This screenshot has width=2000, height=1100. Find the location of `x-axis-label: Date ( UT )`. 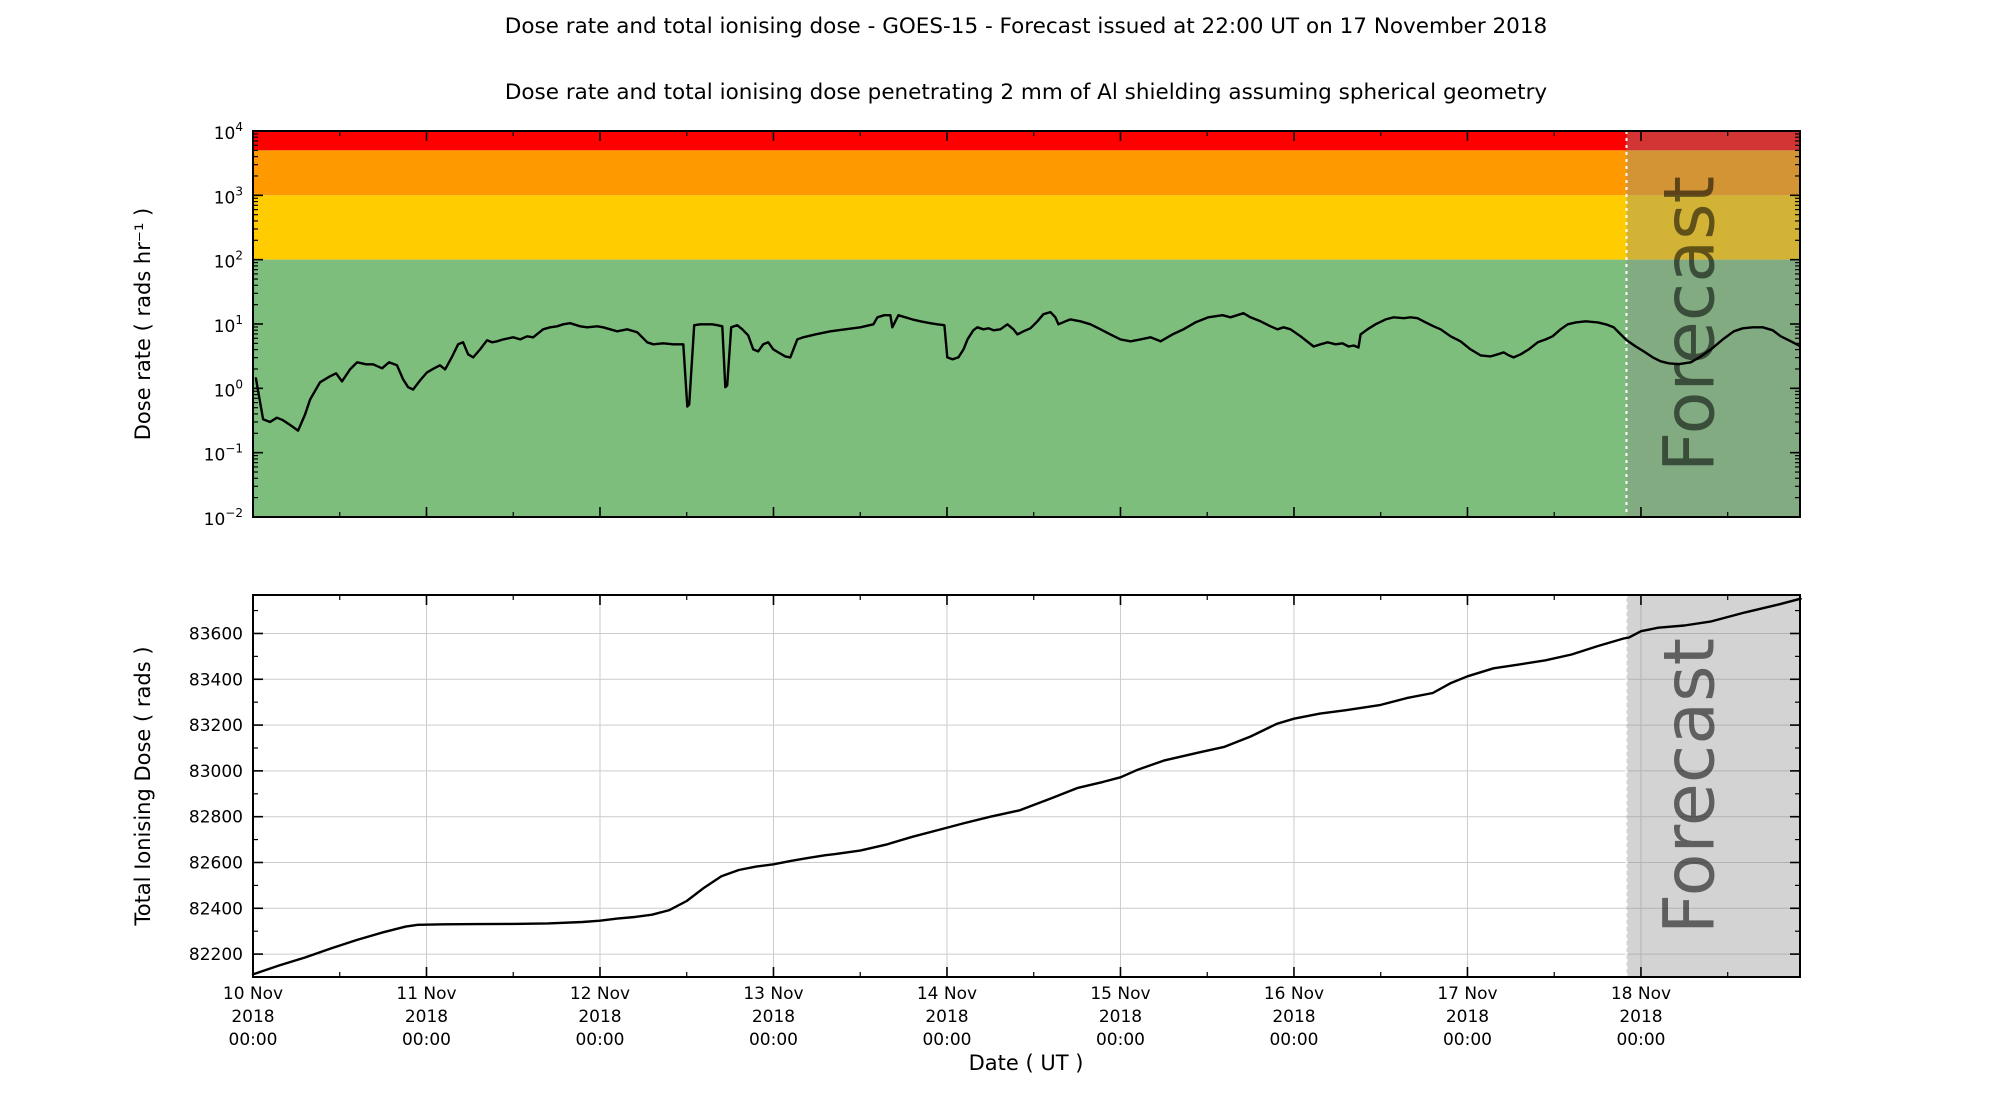

x-axis-label: Date ( UT ) is located at coordinates (1026, 1063).